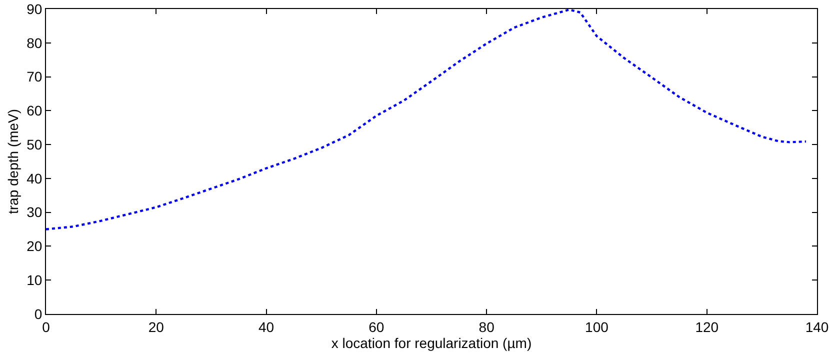 The height and width of the screenshot is (358, 830). I want to click on y-tick-label: 70, so click(34, 76).